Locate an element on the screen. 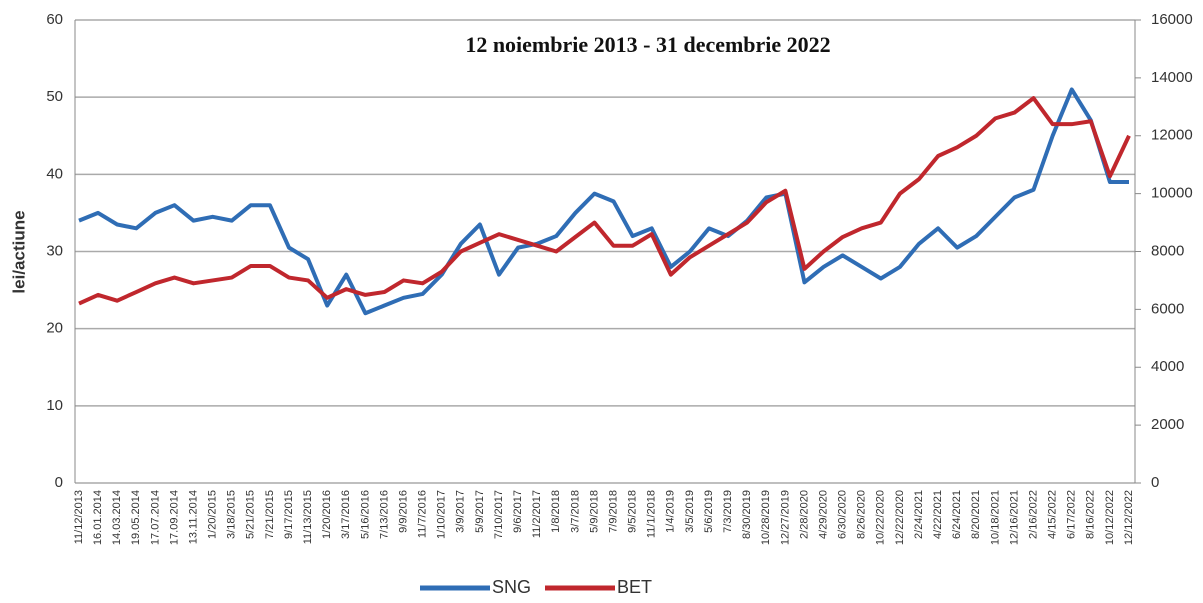 This screenshot has height=603, width=1203. x-tick-label: 5/21/2015 is located at coordinates (251, 514).